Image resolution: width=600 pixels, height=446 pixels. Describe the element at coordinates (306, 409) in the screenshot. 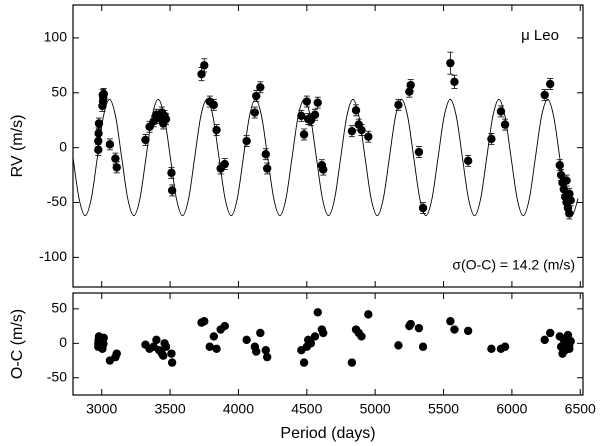

I see `x-tick-label: 4500` at that location.